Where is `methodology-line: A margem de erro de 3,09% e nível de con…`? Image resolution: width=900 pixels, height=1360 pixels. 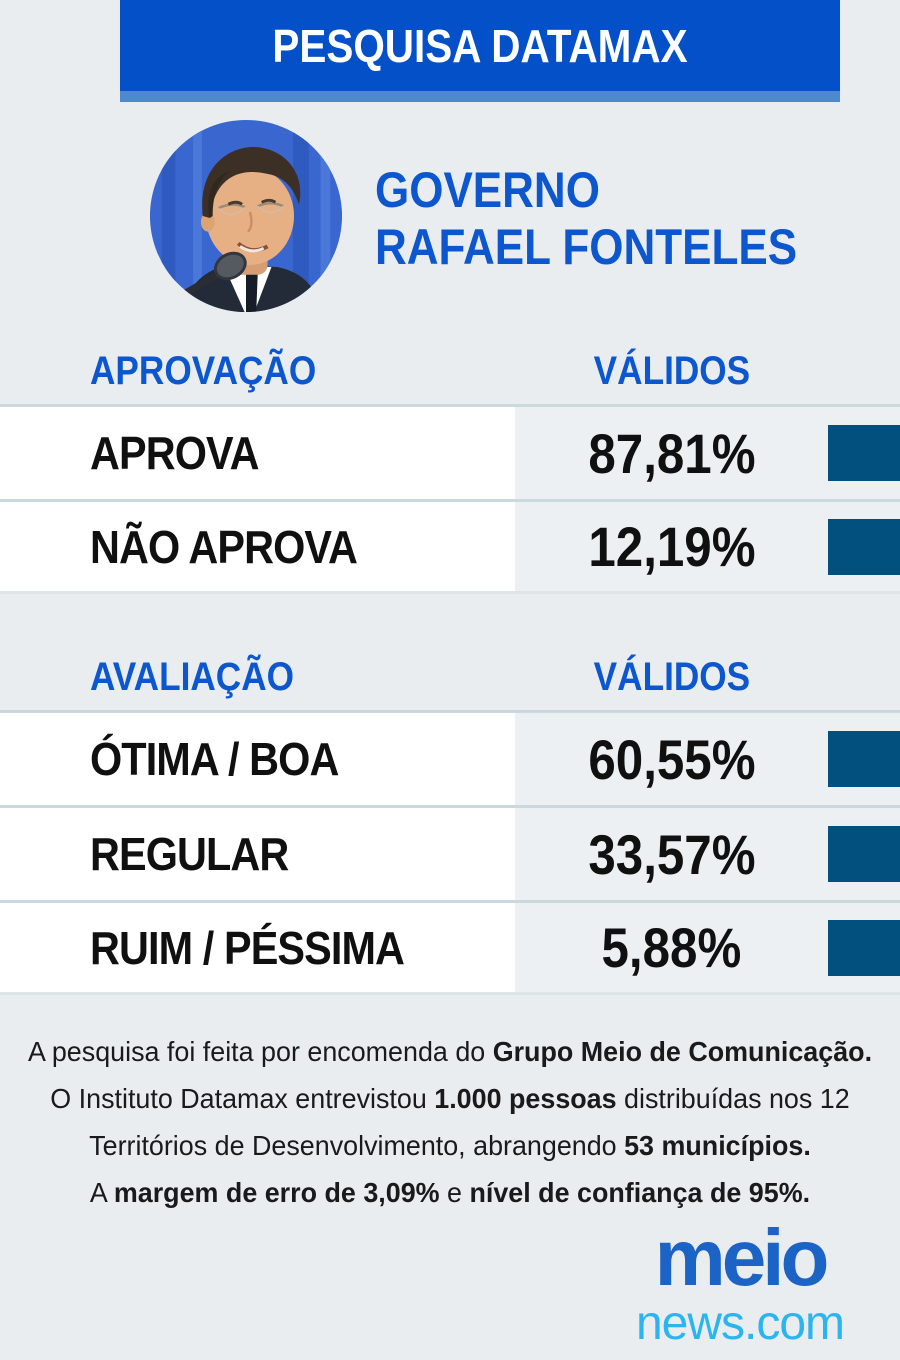
methodology-line: A margem de erro de 3,09% e nível de con… is located at coordinates (450, 1192).